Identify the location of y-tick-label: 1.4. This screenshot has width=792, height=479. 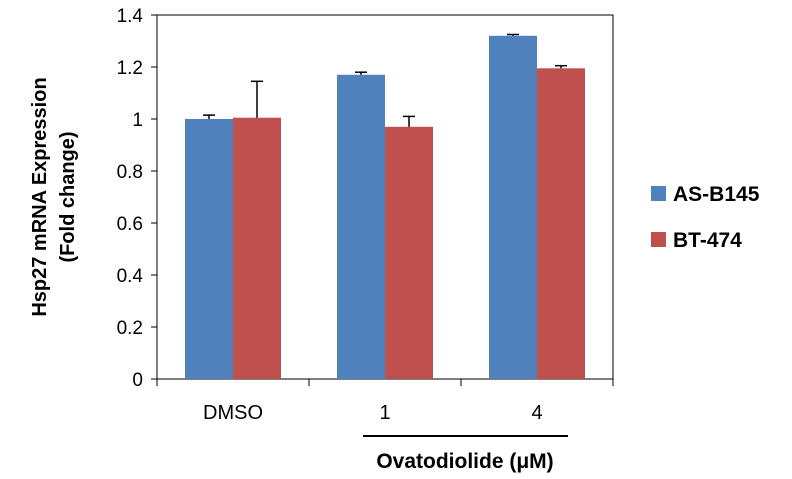
(130, 16).